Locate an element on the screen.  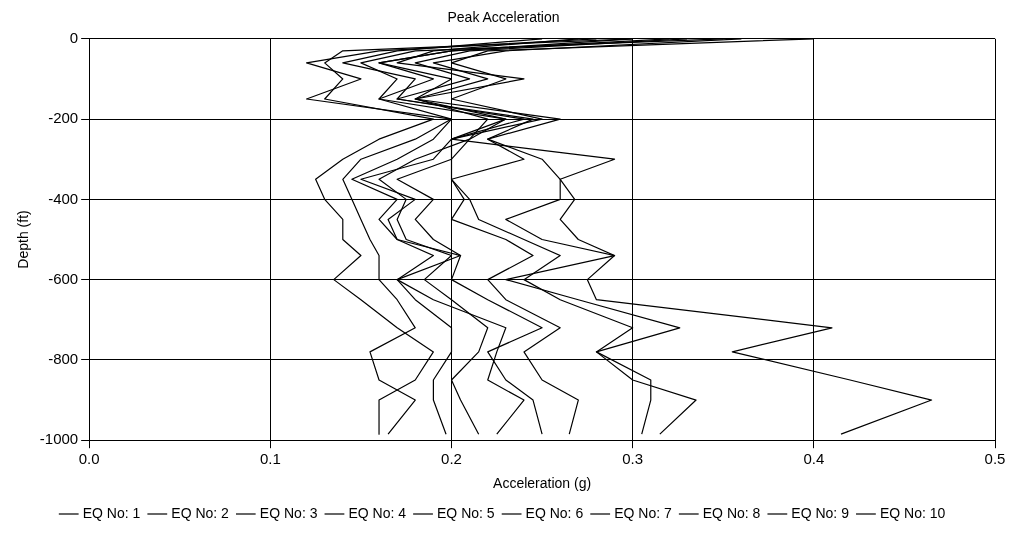
y-tick-label: 0 is located at coordinates (74, 37).